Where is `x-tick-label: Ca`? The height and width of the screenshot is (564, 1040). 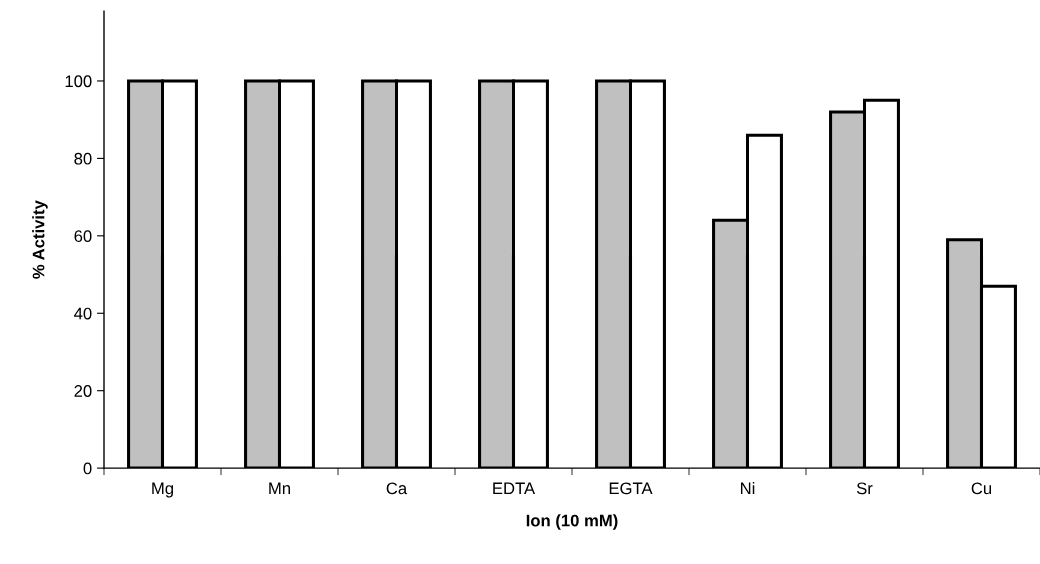
x-tick-label: Ca is located at coordinates (397, 488).